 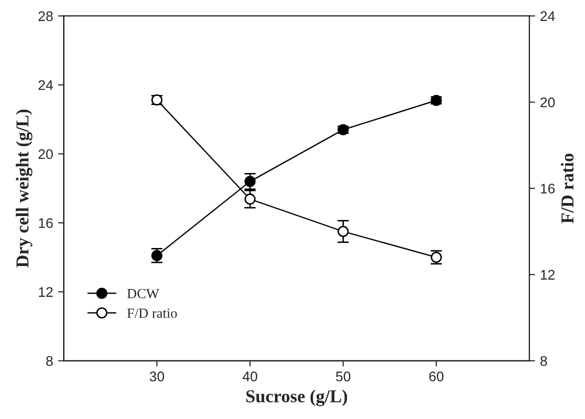 What do you see at coordinates (45, 154) in the screenshot?
I see `y-tick-label: 20` at bounding box center [45, 154].